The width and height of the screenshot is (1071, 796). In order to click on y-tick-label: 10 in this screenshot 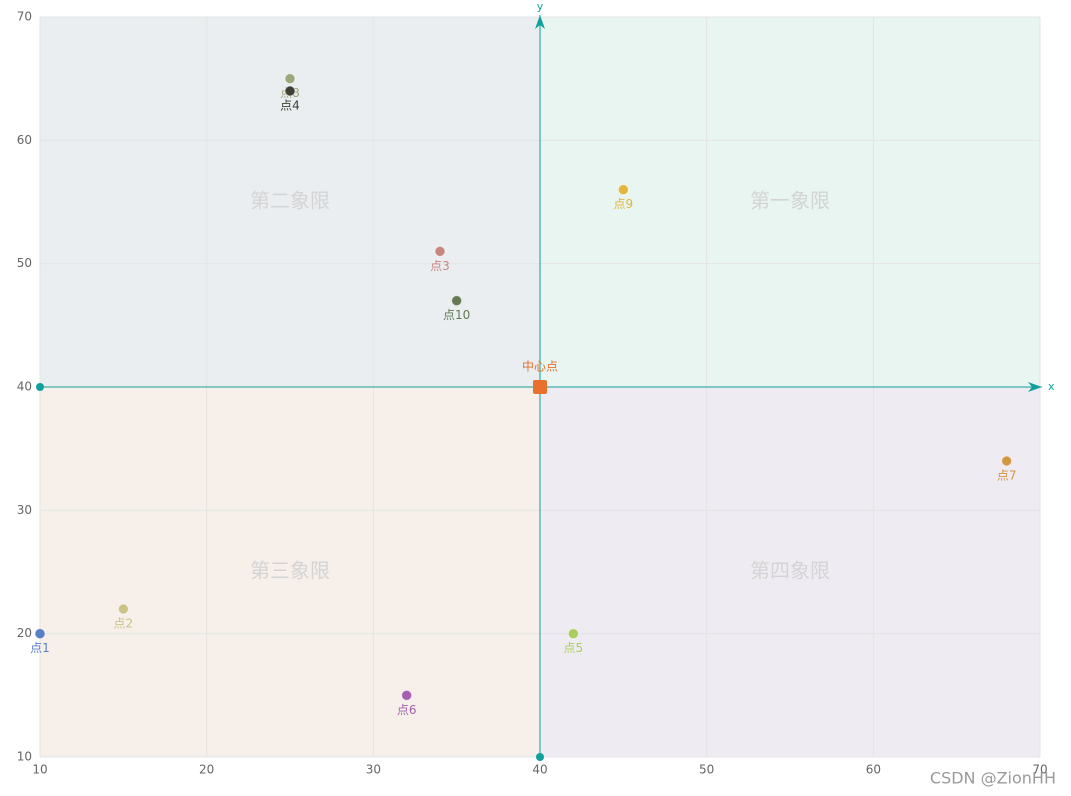, I will do `click(24, 757)`.